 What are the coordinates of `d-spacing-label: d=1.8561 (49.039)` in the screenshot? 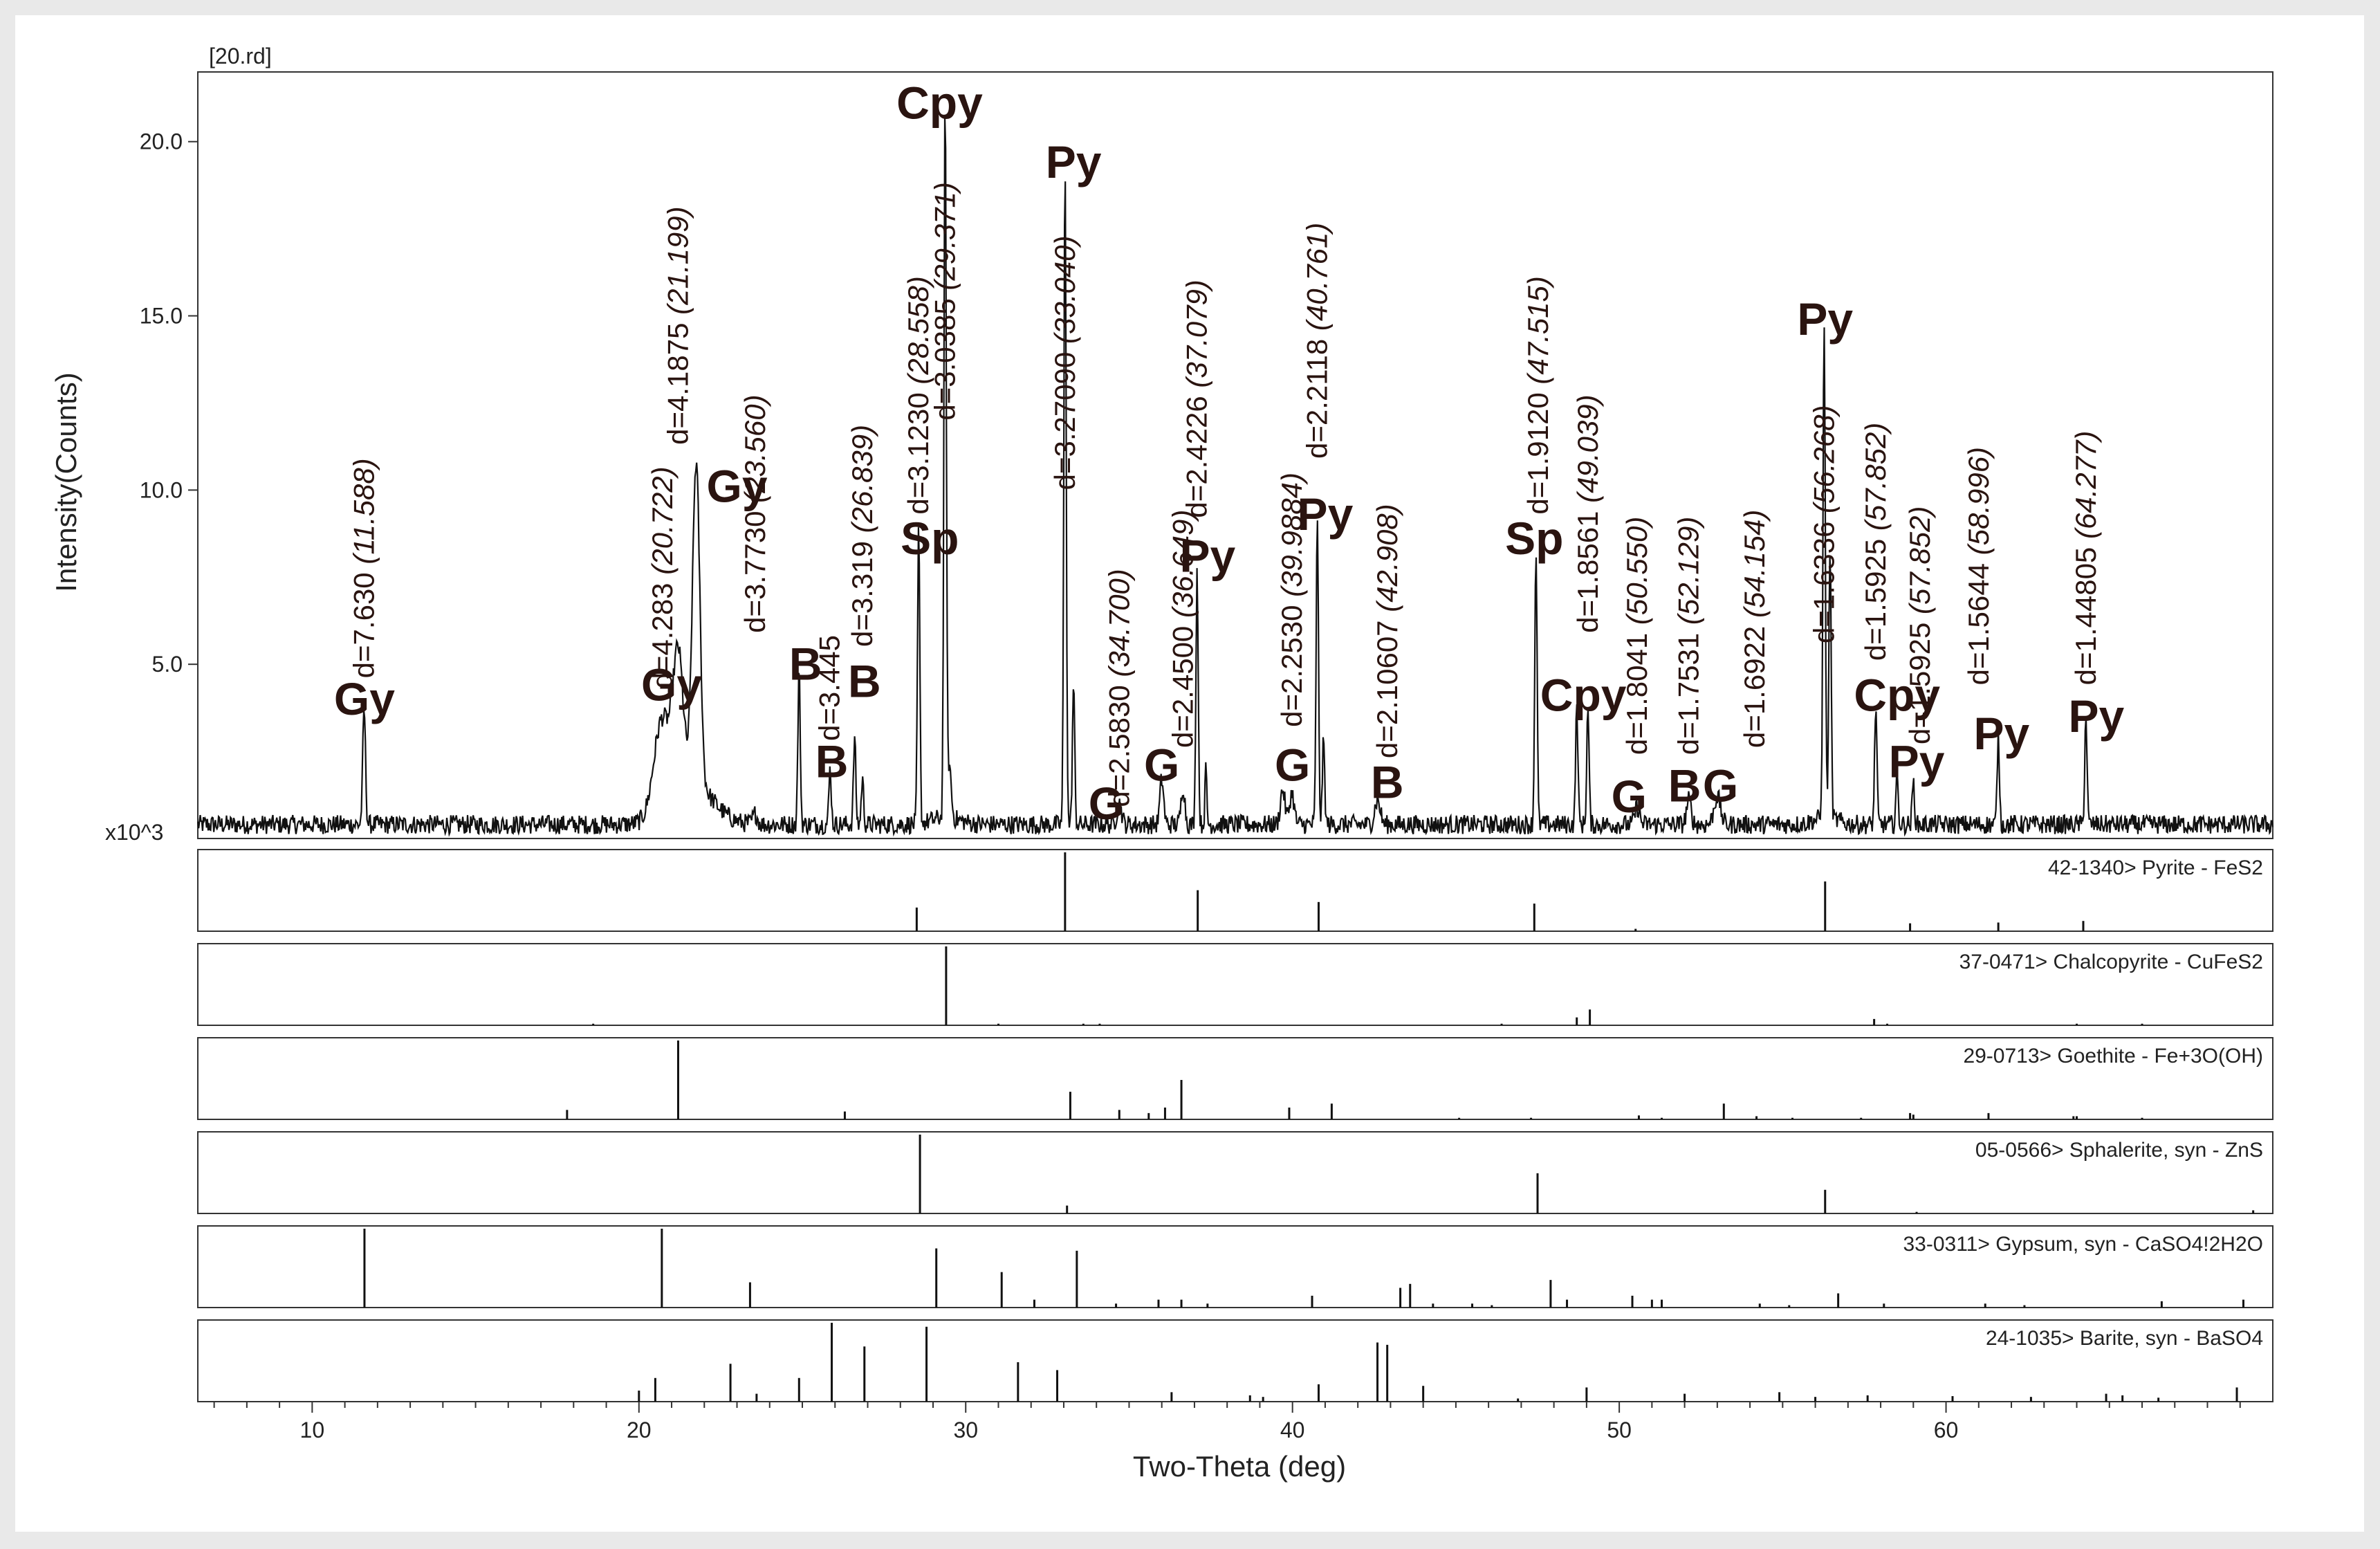 It's located at (1587, 513).